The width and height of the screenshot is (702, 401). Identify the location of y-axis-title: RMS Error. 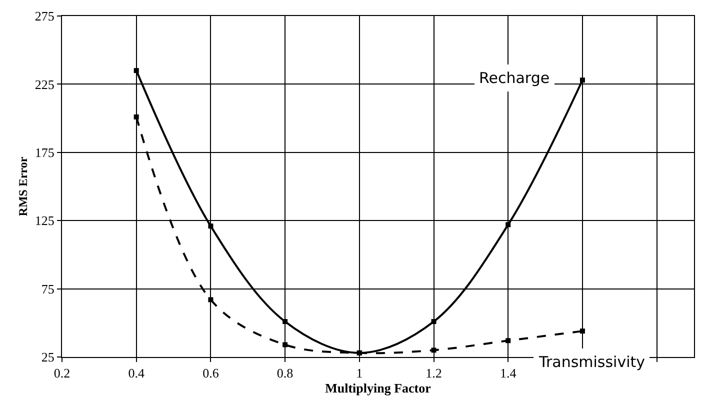
(23, 186).